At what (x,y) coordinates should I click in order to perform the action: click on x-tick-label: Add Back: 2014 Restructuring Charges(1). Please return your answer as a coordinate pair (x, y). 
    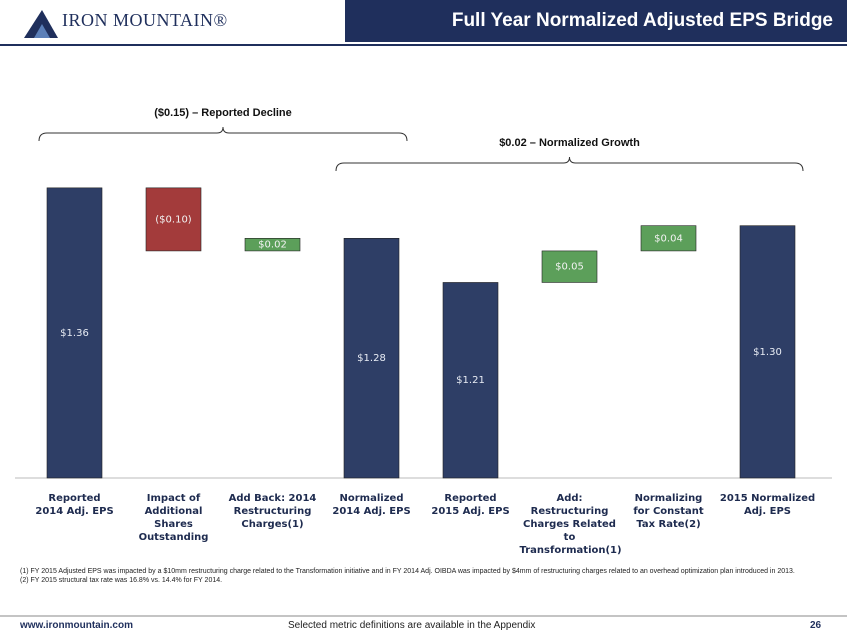
    Looking at the image, I should click on (272, 511).